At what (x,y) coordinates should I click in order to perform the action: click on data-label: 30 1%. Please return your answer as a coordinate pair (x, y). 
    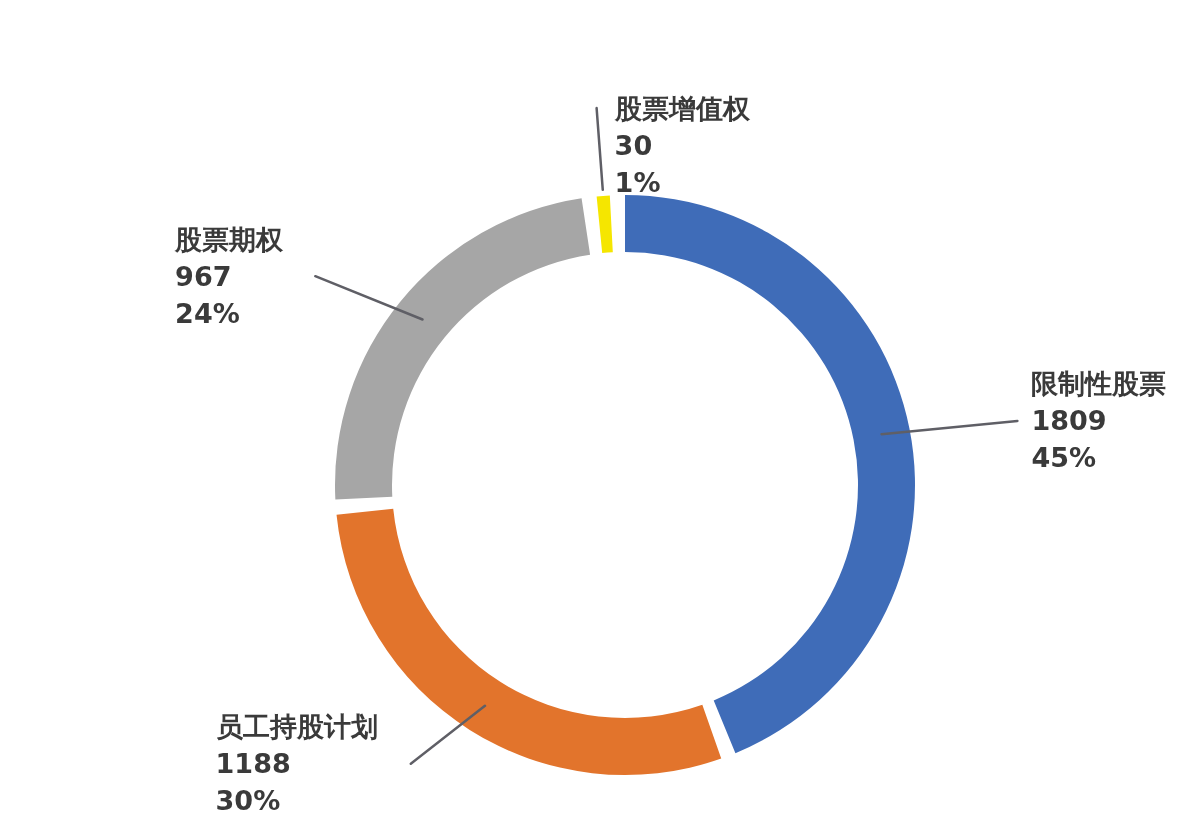
    Looking at the image, I should click on (637, 163).